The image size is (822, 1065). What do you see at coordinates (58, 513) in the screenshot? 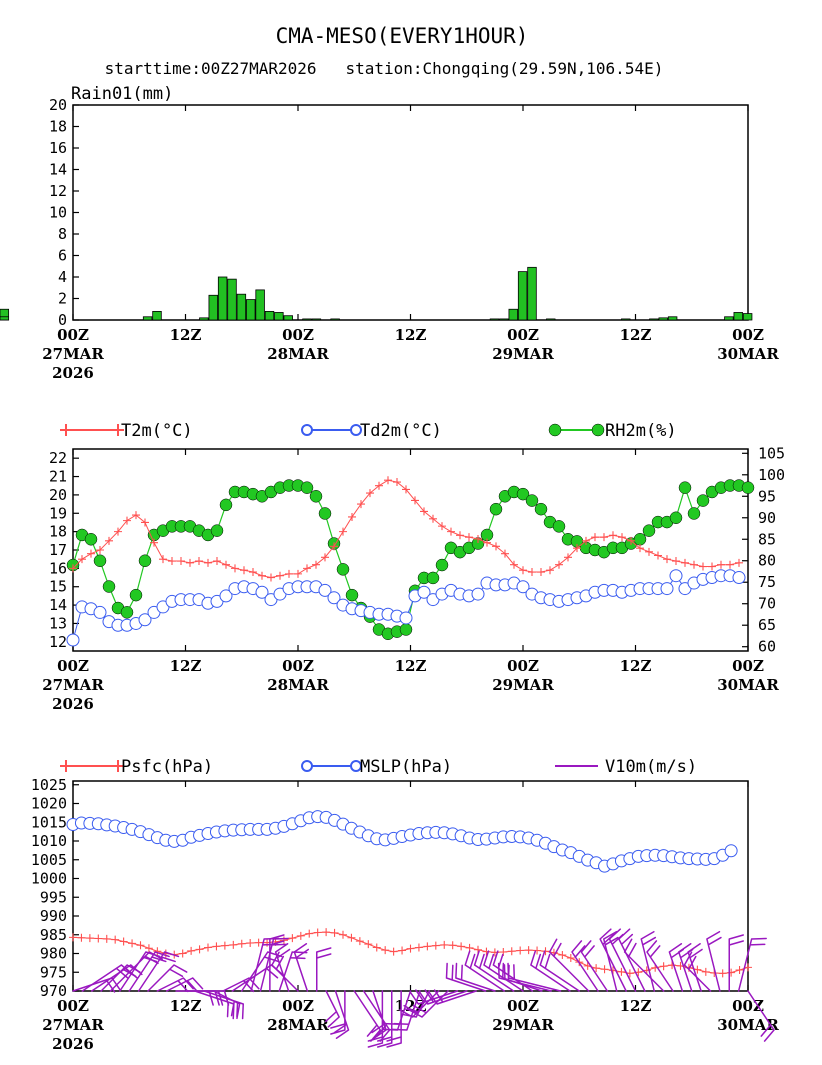
I see `y-tick-label: 19` at bounding box center [58, 513].